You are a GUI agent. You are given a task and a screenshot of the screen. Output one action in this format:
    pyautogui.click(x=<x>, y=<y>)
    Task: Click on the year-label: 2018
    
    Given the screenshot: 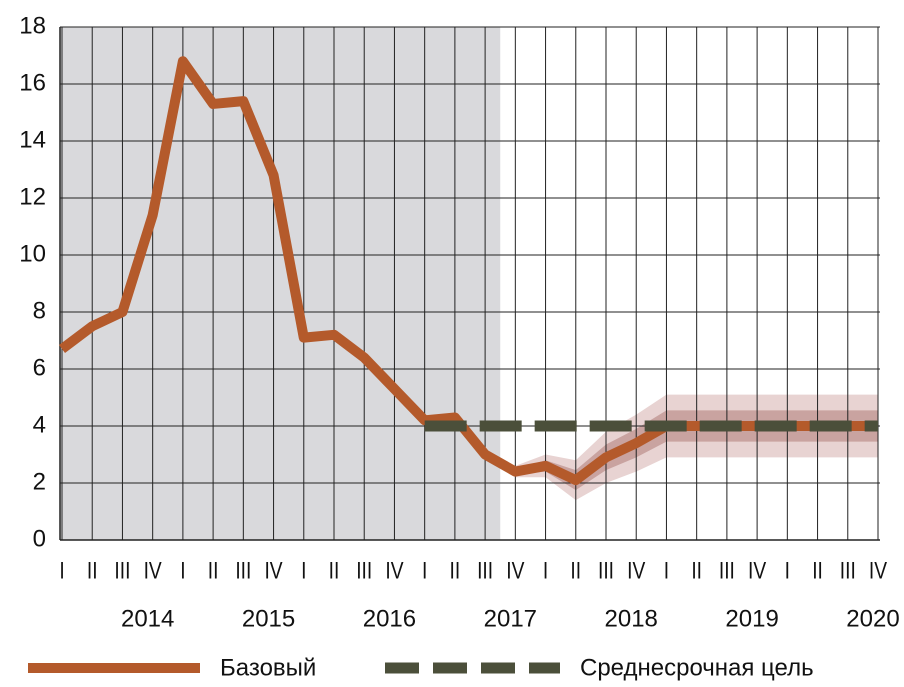 What is the action you would take?
    pyautogui.click(x=631, y=618)
    